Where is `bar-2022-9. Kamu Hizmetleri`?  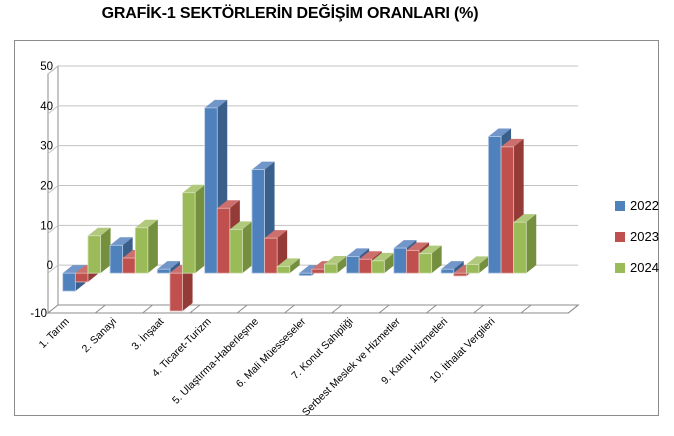 bar-2022-9. Kamu Hizmetleri is located at coordinates (447, 271).